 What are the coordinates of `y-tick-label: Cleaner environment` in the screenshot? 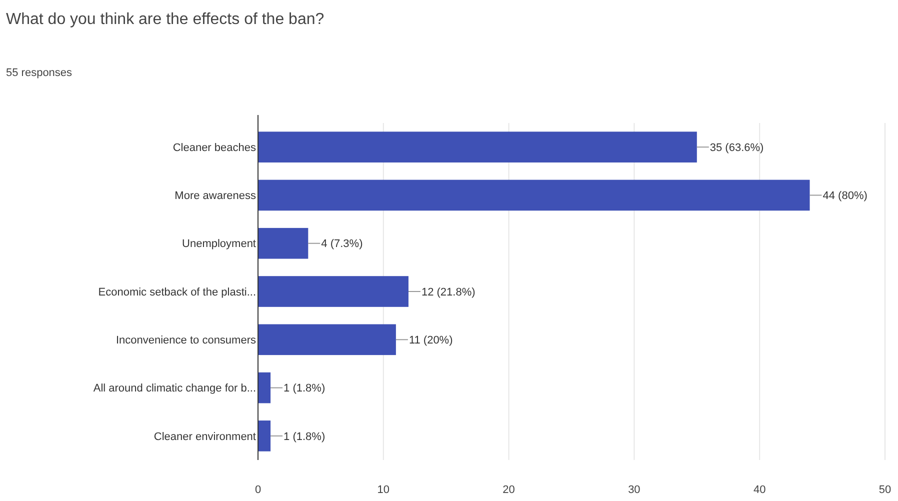 It's located at (205, 436).